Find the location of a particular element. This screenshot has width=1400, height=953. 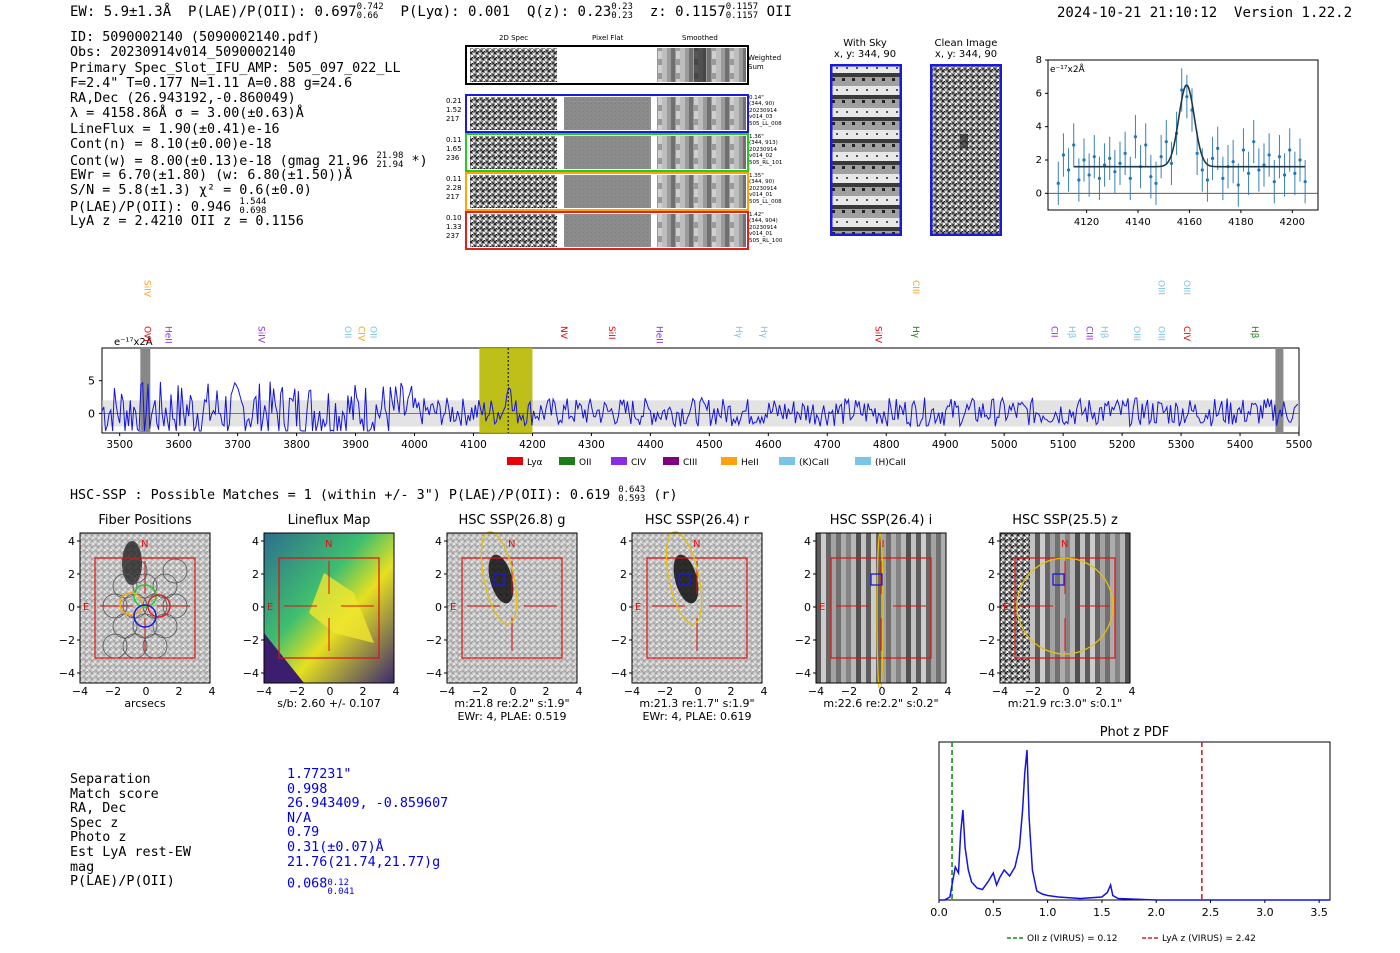

info-plae-lo: 0.698 is located at coordinates (253, 211).